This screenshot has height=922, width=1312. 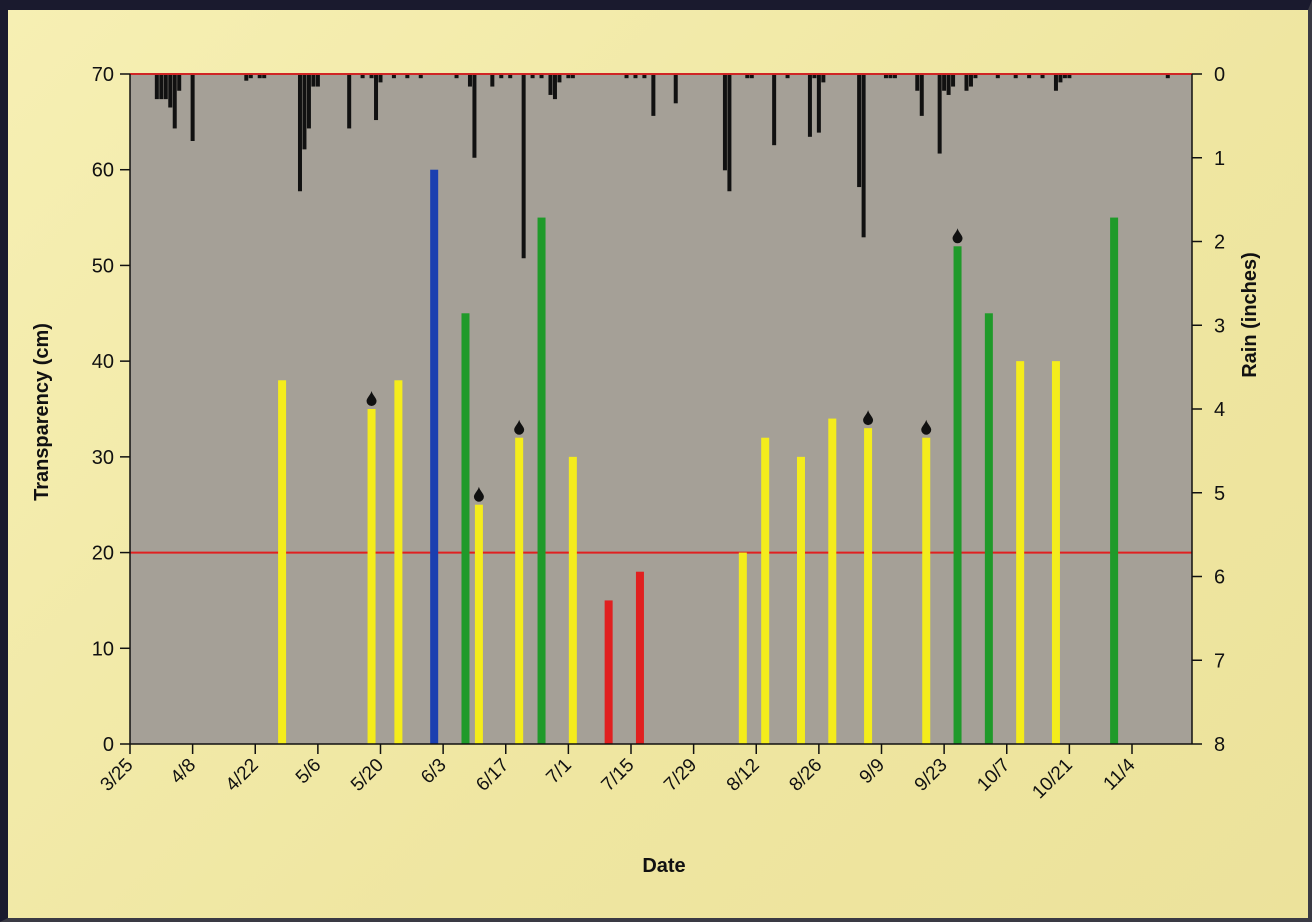 I want to click on x-tick-label: 7/29, so click(x=680, y=775).